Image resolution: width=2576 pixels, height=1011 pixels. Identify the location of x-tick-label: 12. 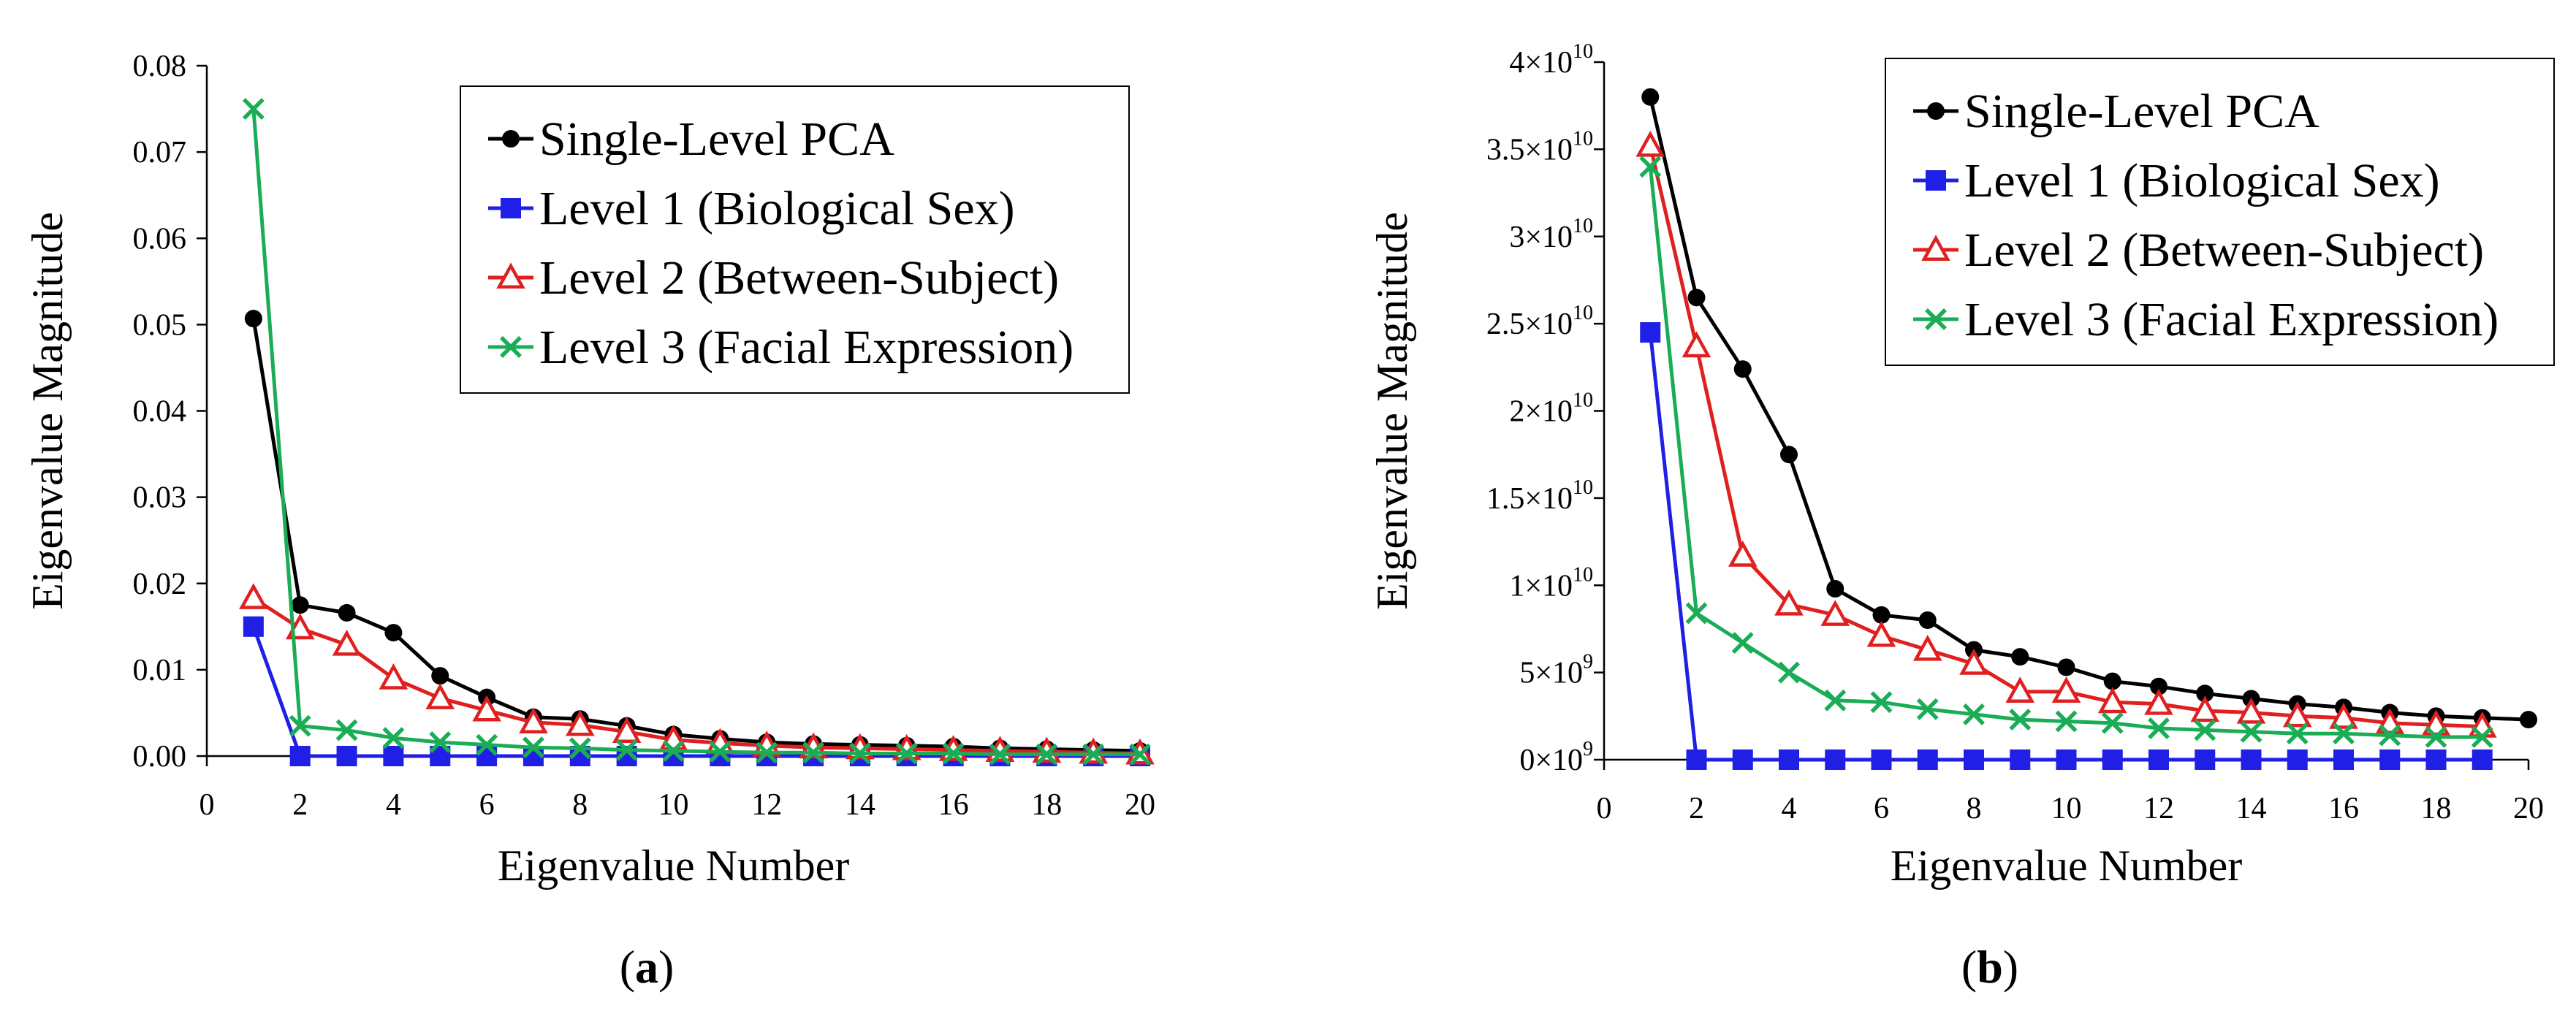
(2158, 808).